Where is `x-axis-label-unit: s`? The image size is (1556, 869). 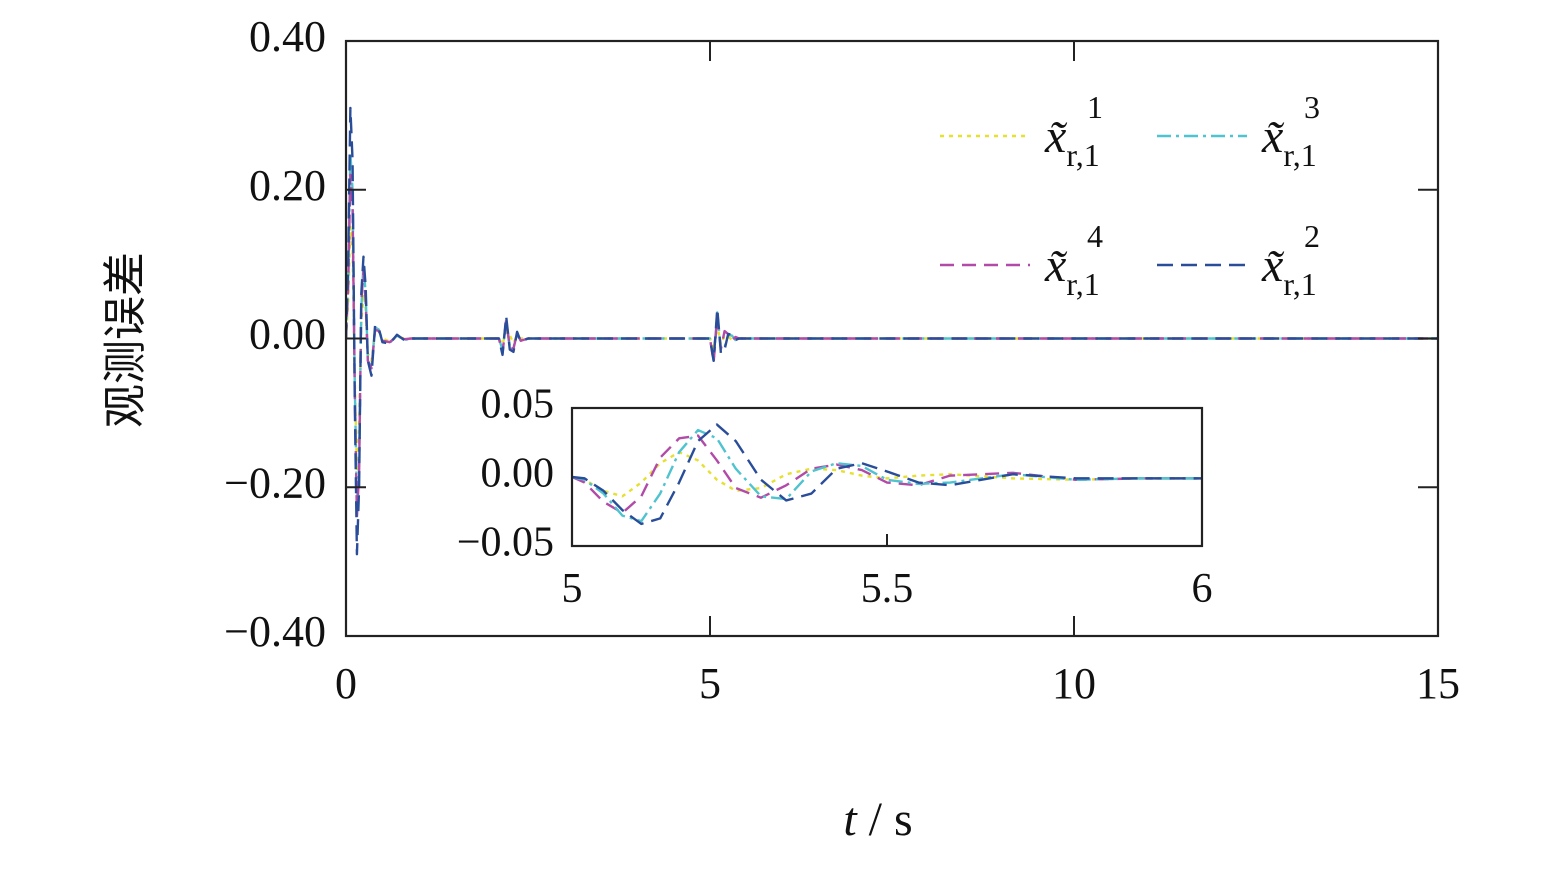 x-axis-label-unit: s is located at coordinates (903, 819).